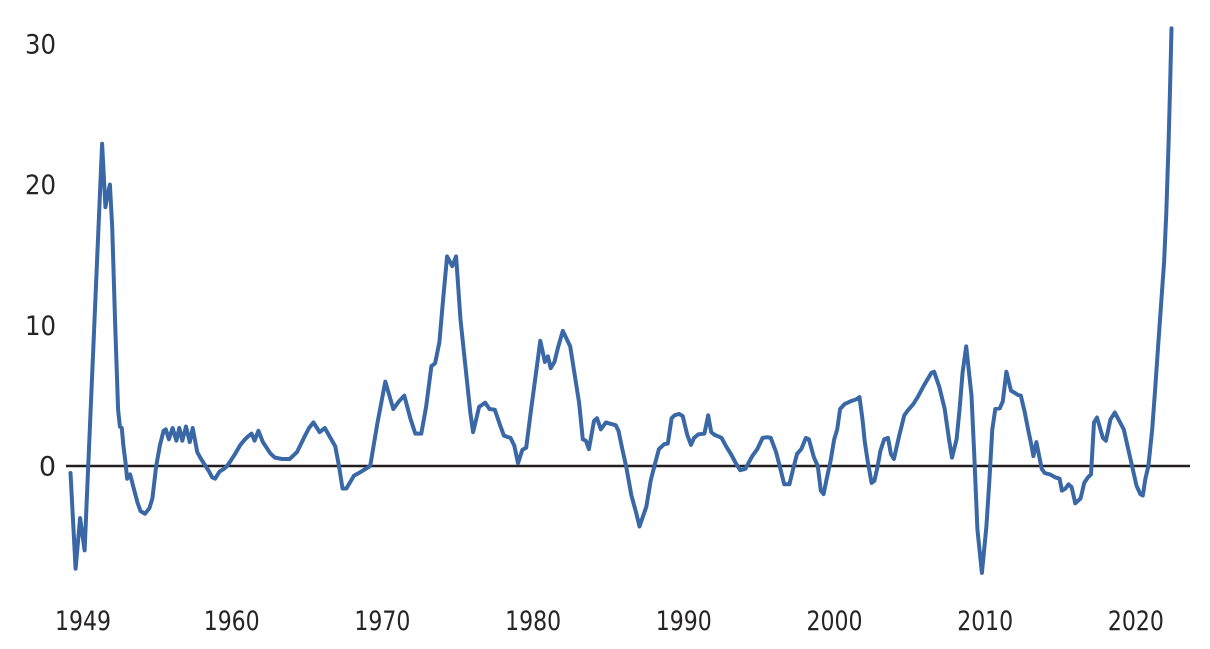  What do you see at coordinates (40, 185) in the screenshot?
I see `y-tick-label: 20` at bounding box center [40, 185].